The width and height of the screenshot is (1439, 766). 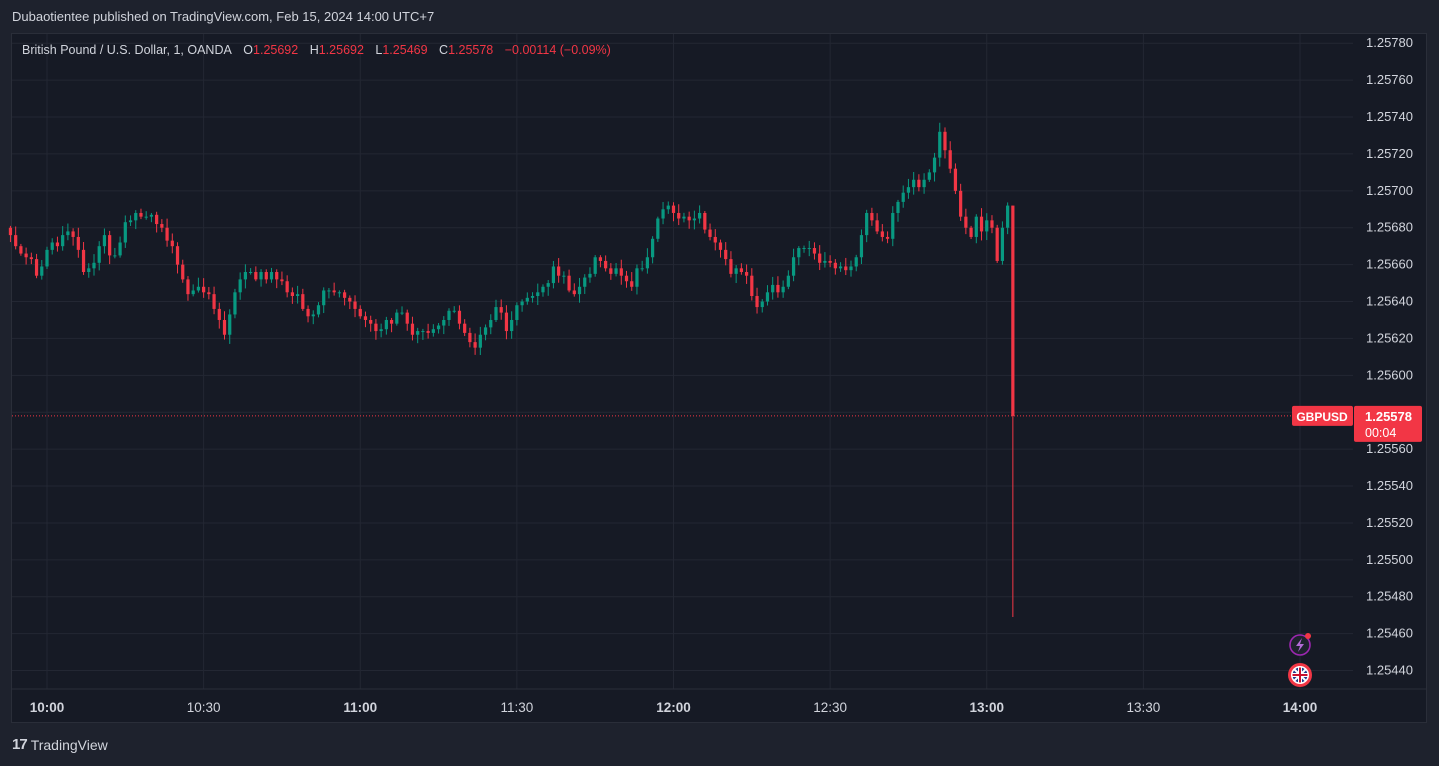 What do you see at coordinates (69, 744) in the screenshot?
I see `tradingview-brand: TradingView` at bounding box center [69, 744].